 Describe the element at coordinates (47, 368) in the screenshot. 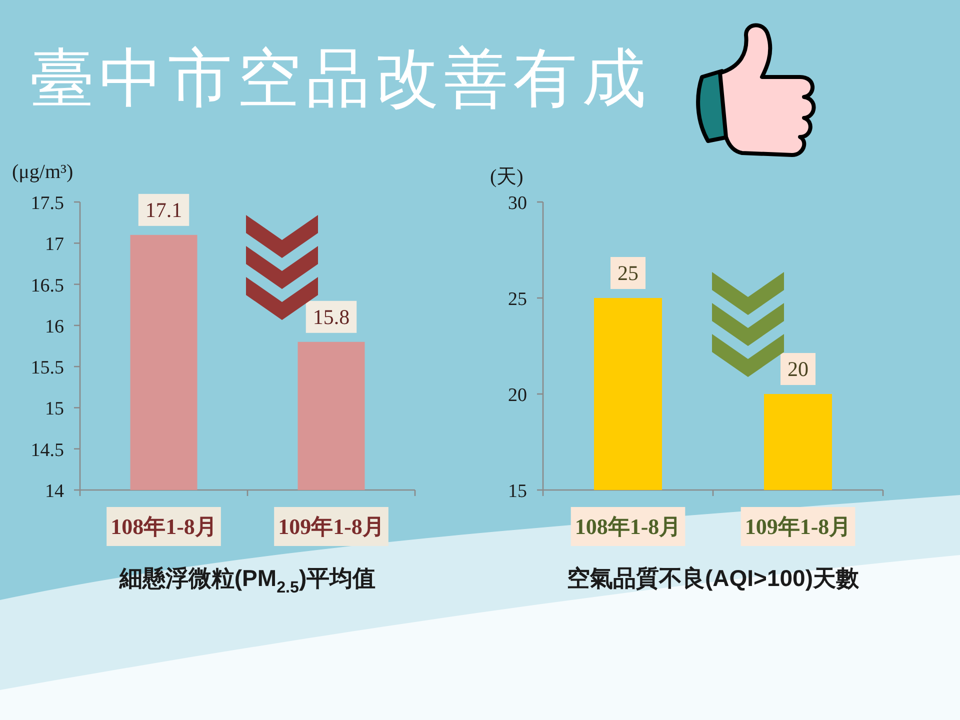

I see `y-tick-label: 15.5` at that location.